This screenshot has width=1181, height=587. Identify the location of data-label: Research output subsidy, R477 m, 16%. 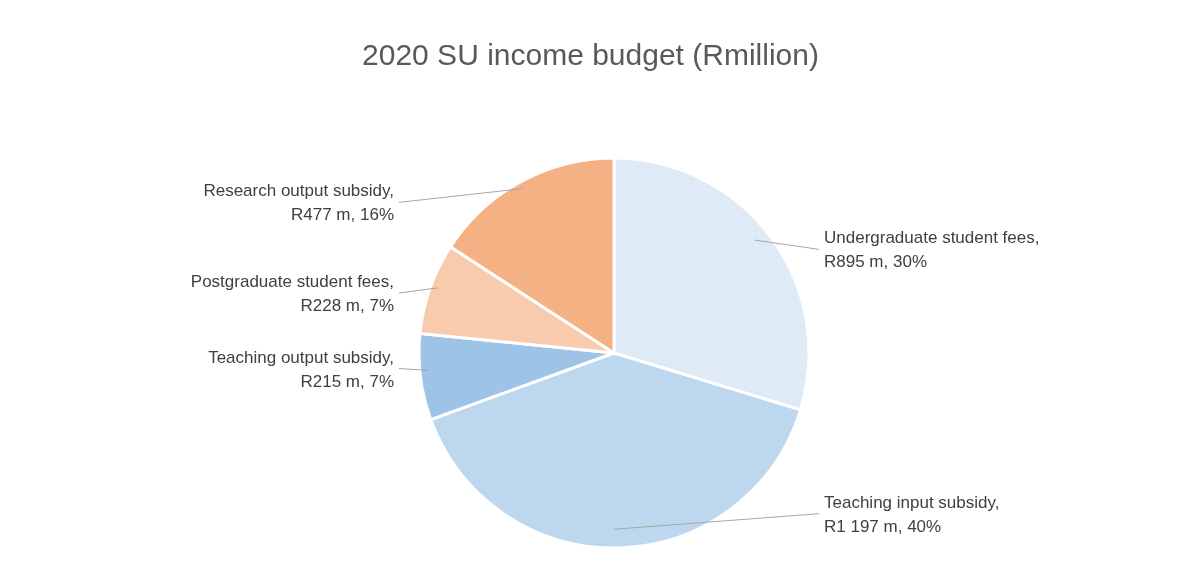
(298, 203).